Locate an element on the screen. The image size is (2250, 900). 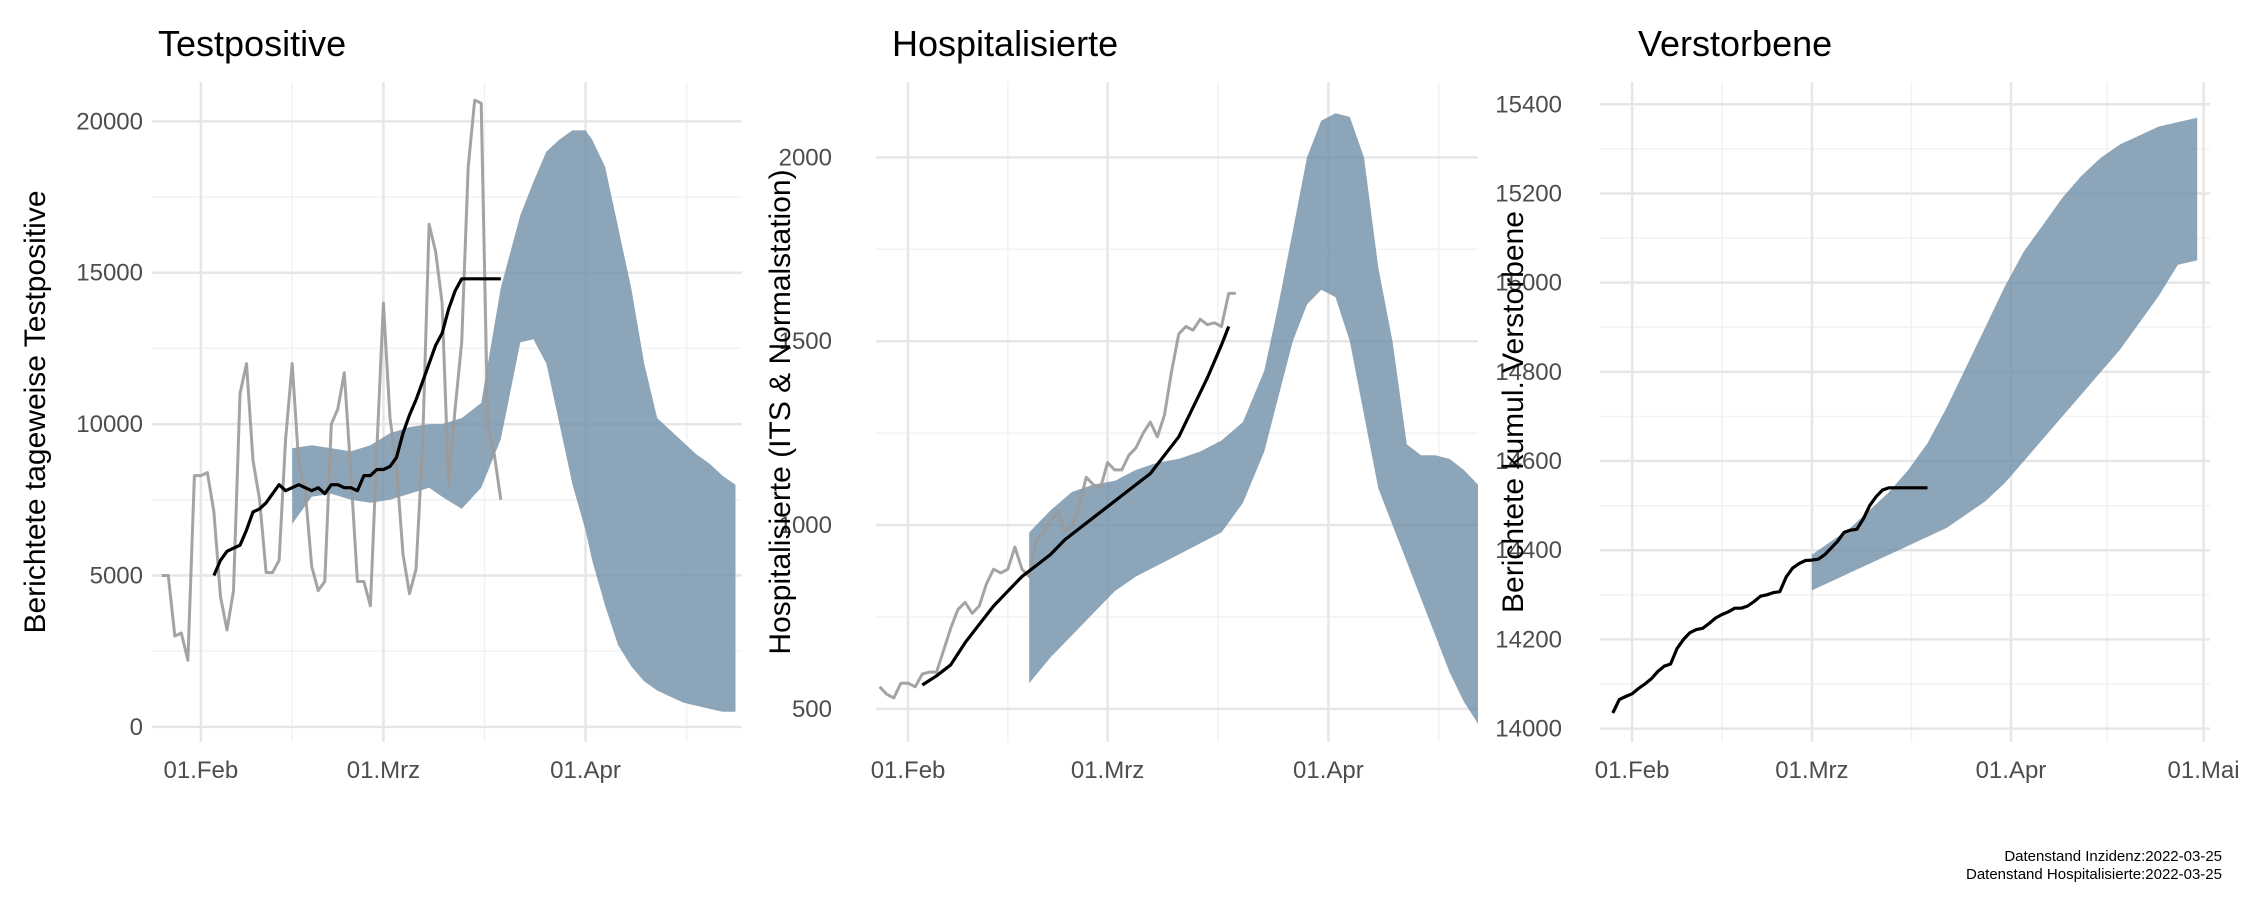
panel-title: Testpositive is located at coordinates (252, 43).